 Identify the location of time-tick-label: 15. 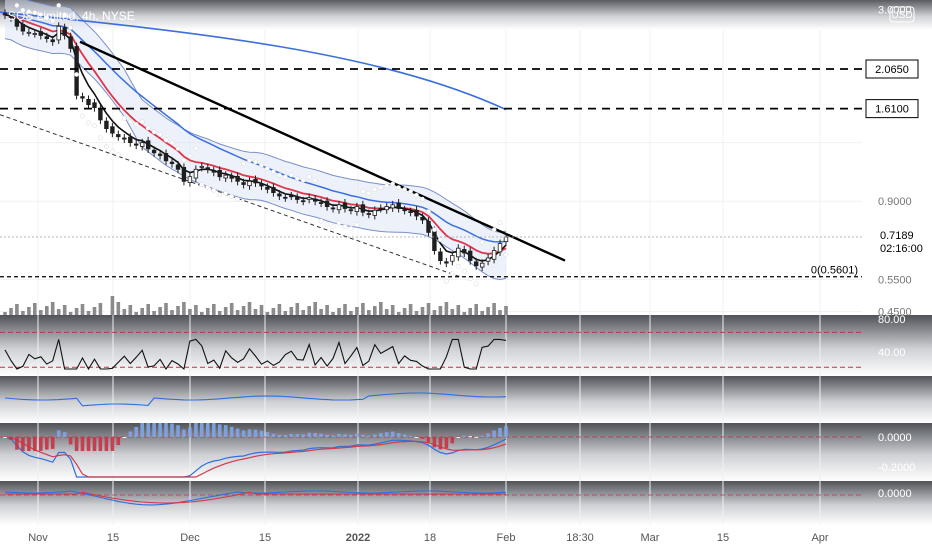
(723, 538).